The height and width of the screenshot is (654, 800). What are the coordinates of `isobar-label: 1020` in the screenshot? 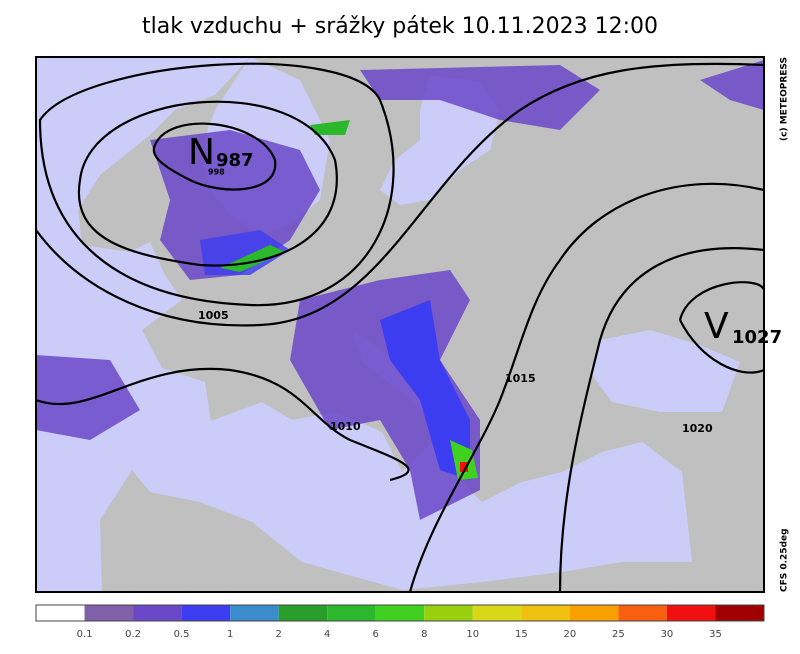 It's located at (697, 428).